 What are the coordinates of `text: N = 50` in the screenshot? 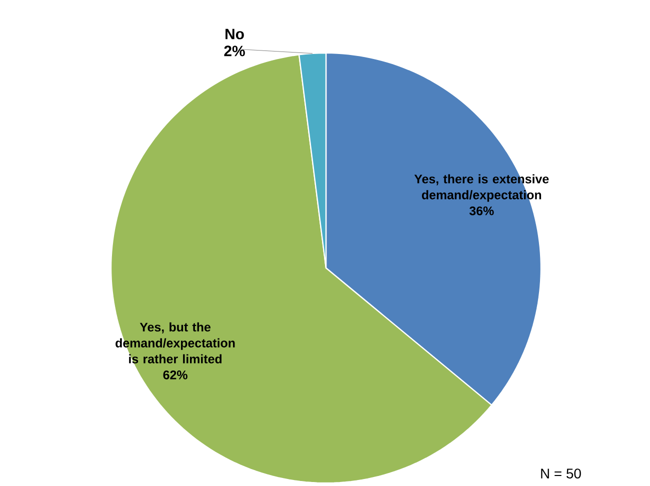 It's located at (561, 473).